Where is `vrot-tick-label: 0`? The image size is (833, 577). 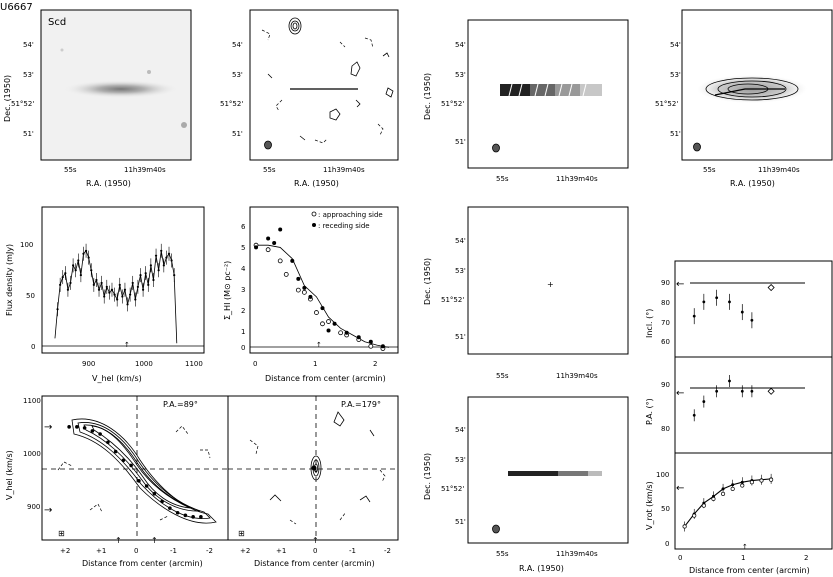 vrot-tick-label: 0 is located at coordinates (667, 544).